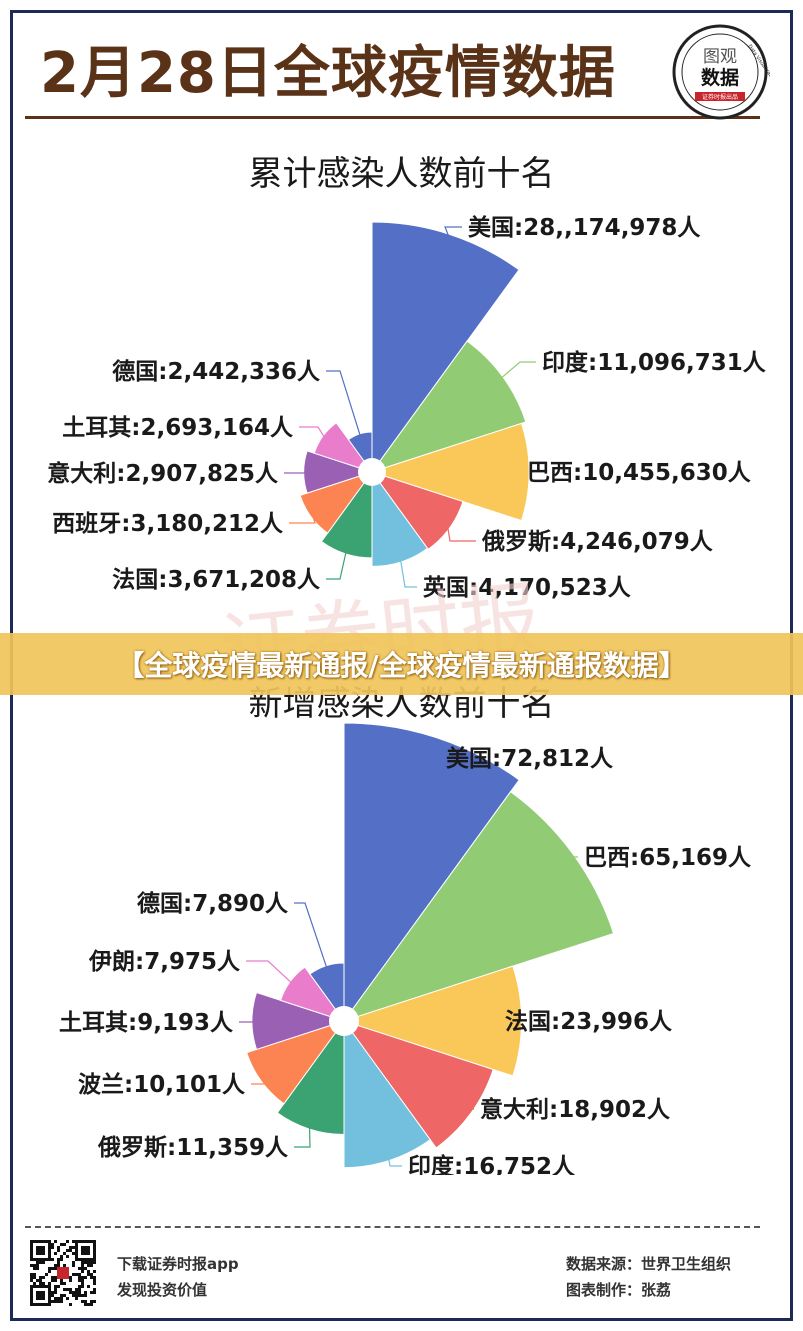 The image size is (803, 1331). What do you see at coordinates (401, 174) in the screenshot?
I see `chart1-title: 累计感染人数前十名` at bounding box center [401, 174].